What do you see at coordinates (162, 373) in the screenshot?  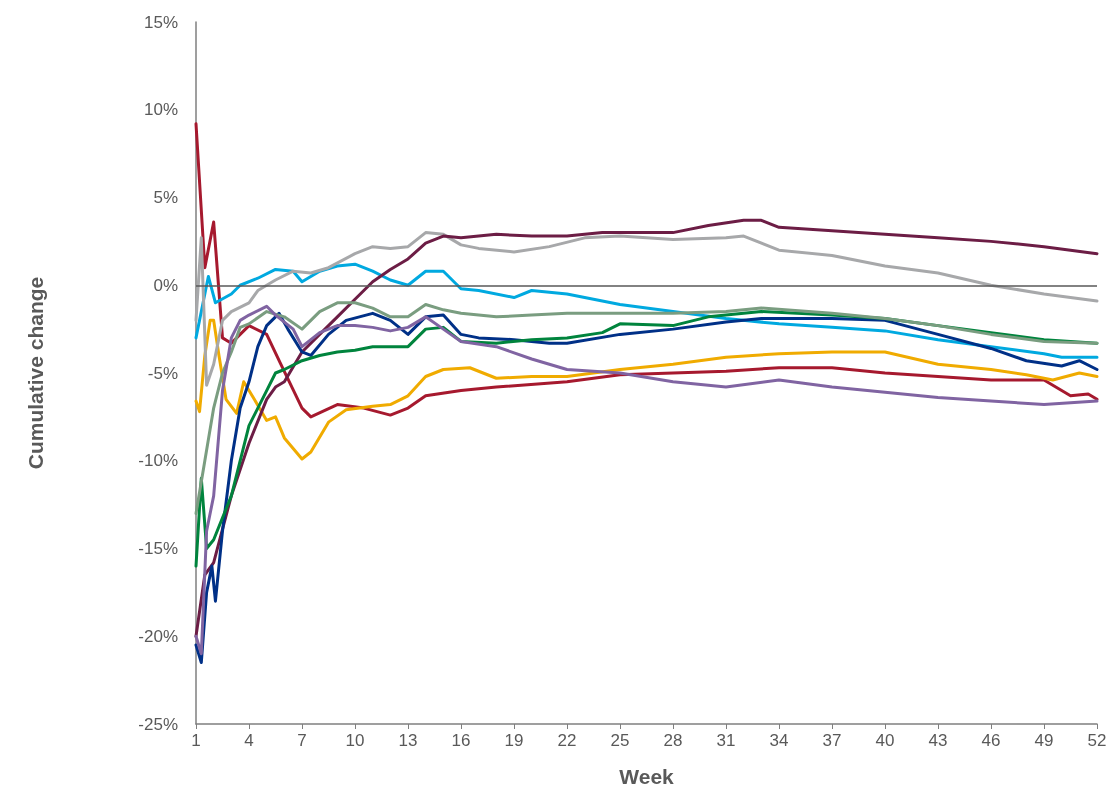 I see `y-tick-label: -5%` at bounding box center [162, 373].